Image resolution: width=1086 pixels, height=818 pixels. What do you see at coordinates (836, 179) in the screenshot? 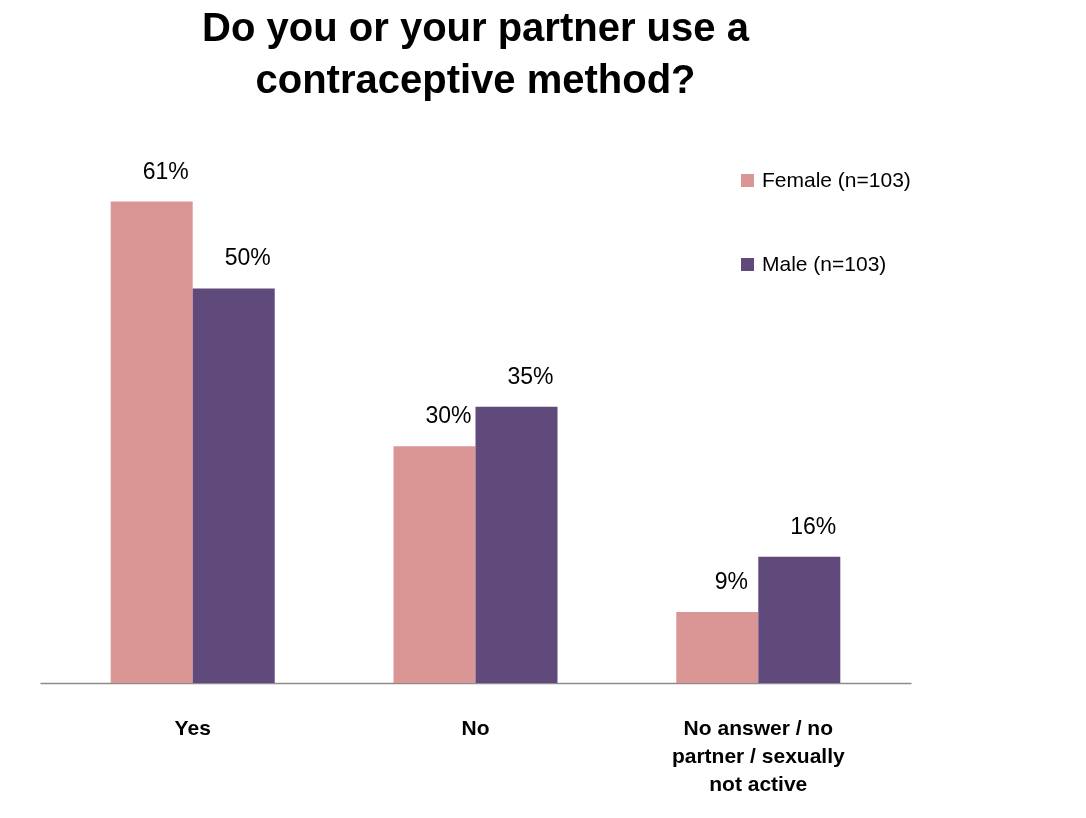
I see `legend-label: Female (n=103)` at bounding box center [836, 179].